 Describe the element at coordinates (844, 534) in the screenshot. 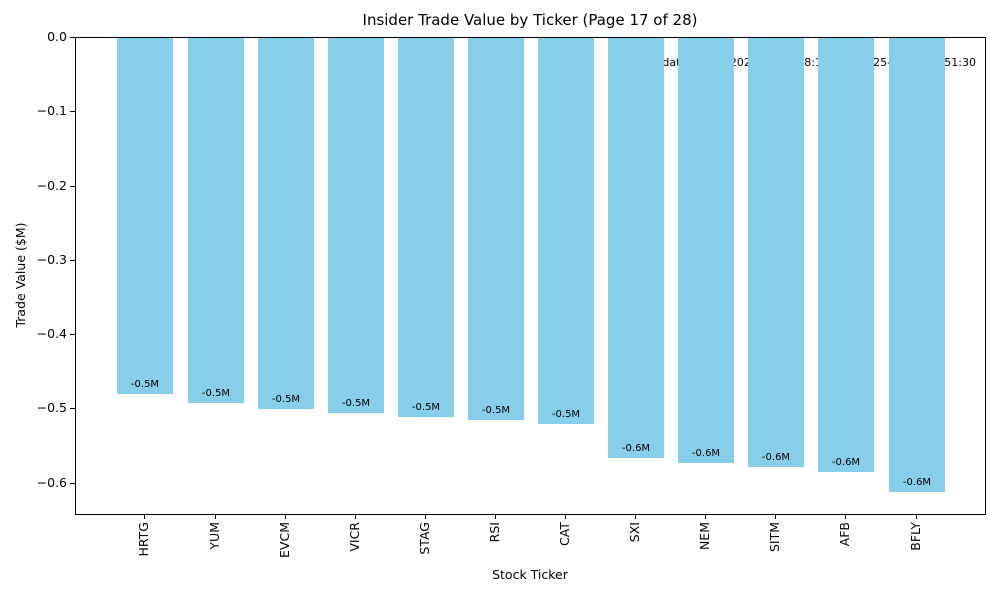

I see `x-tick-label-afb: AFB` at that location.